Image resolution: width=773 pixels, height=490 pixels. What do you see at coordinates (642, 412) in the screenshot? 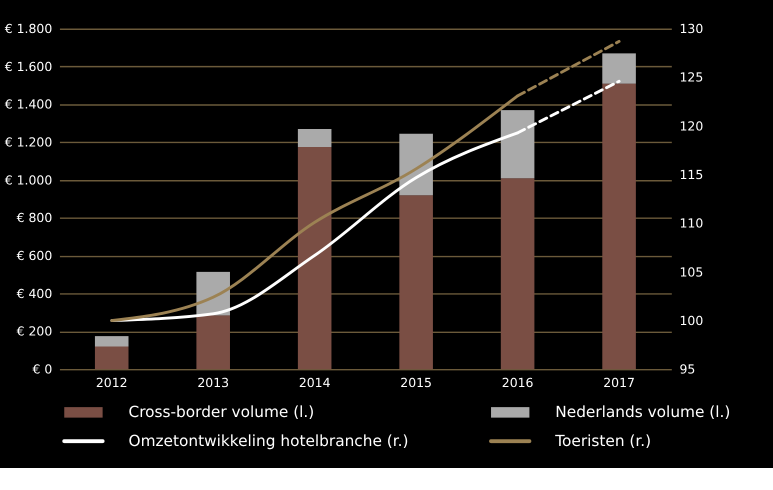
I see `legend-label: Nederlands volume (l.)` at bounding box center [642, 412].